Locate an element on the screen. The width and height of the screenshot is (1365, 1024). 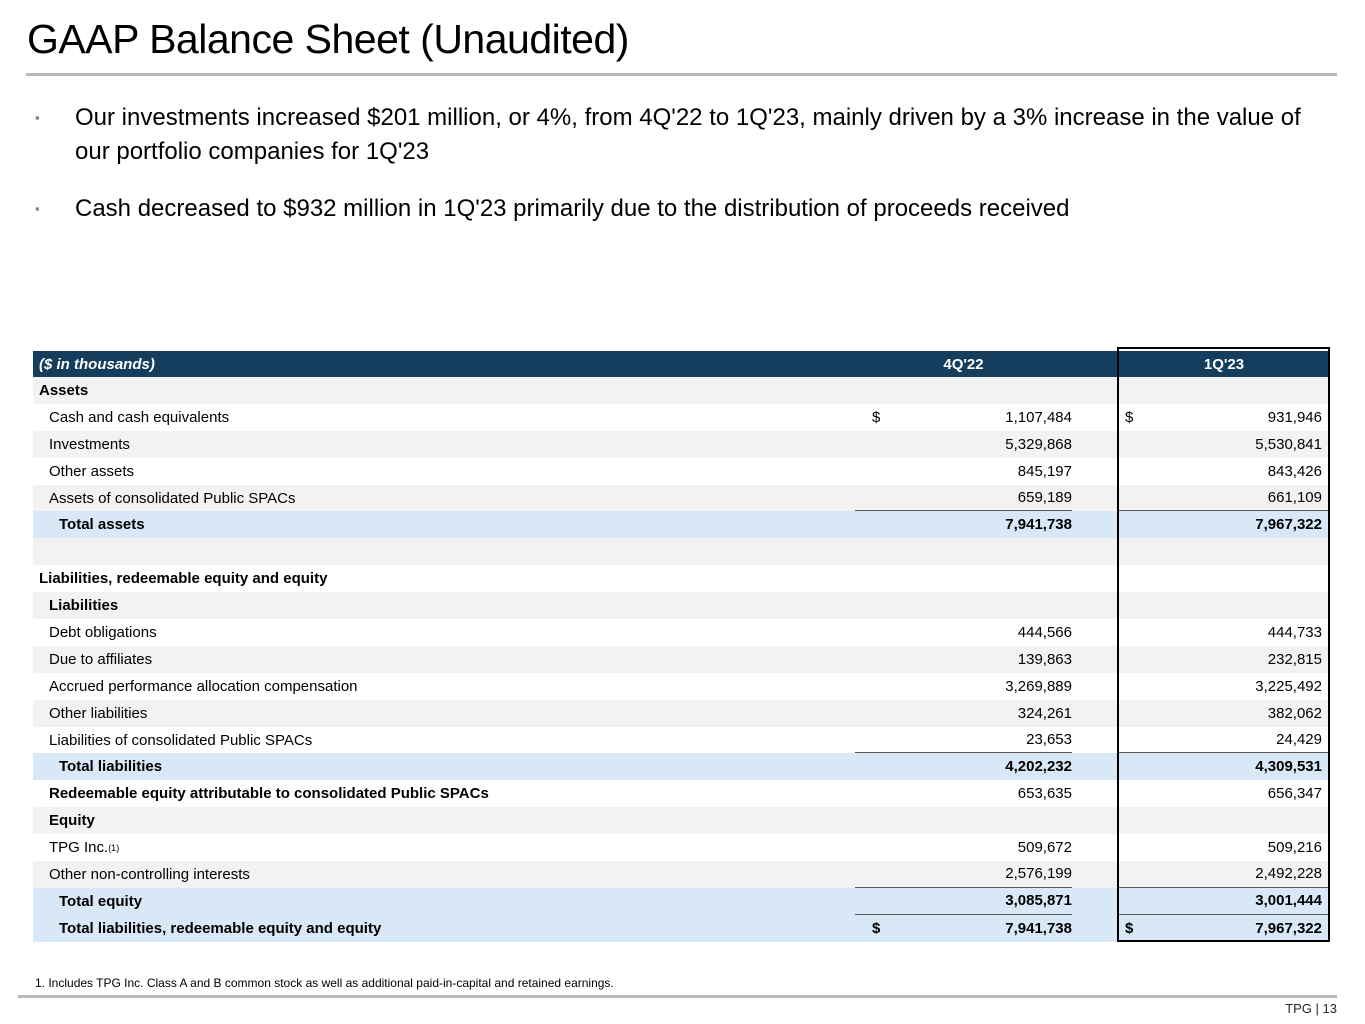
value-4q22: 444,566 is located at coordinates (963, 632).